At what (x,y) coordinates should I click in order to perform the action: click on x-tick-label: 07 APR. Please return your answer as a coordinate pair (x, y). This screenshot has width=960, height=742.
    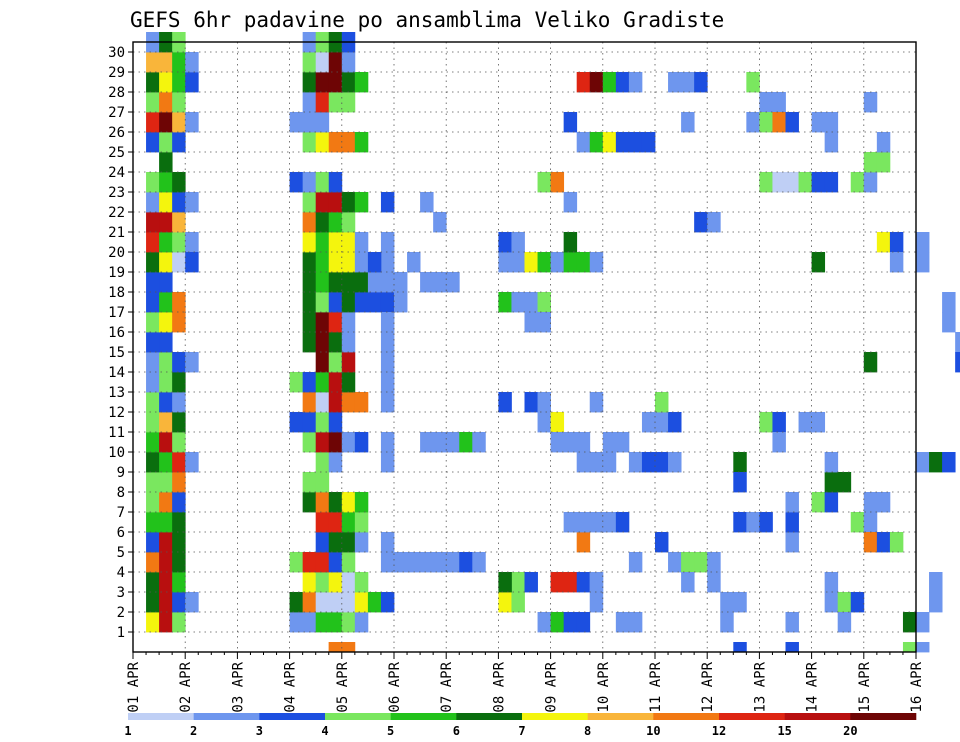
    Looking at the image, I should click on (447, 686).